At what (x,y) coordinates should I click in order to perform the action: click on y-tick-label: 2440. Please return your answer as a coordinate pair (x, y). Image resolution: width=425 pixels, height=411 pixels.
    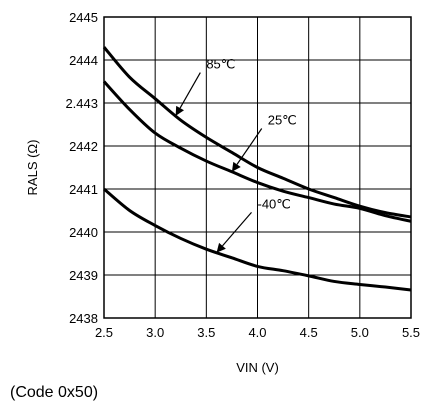
    Looking at the image, I should click on (83, 232).